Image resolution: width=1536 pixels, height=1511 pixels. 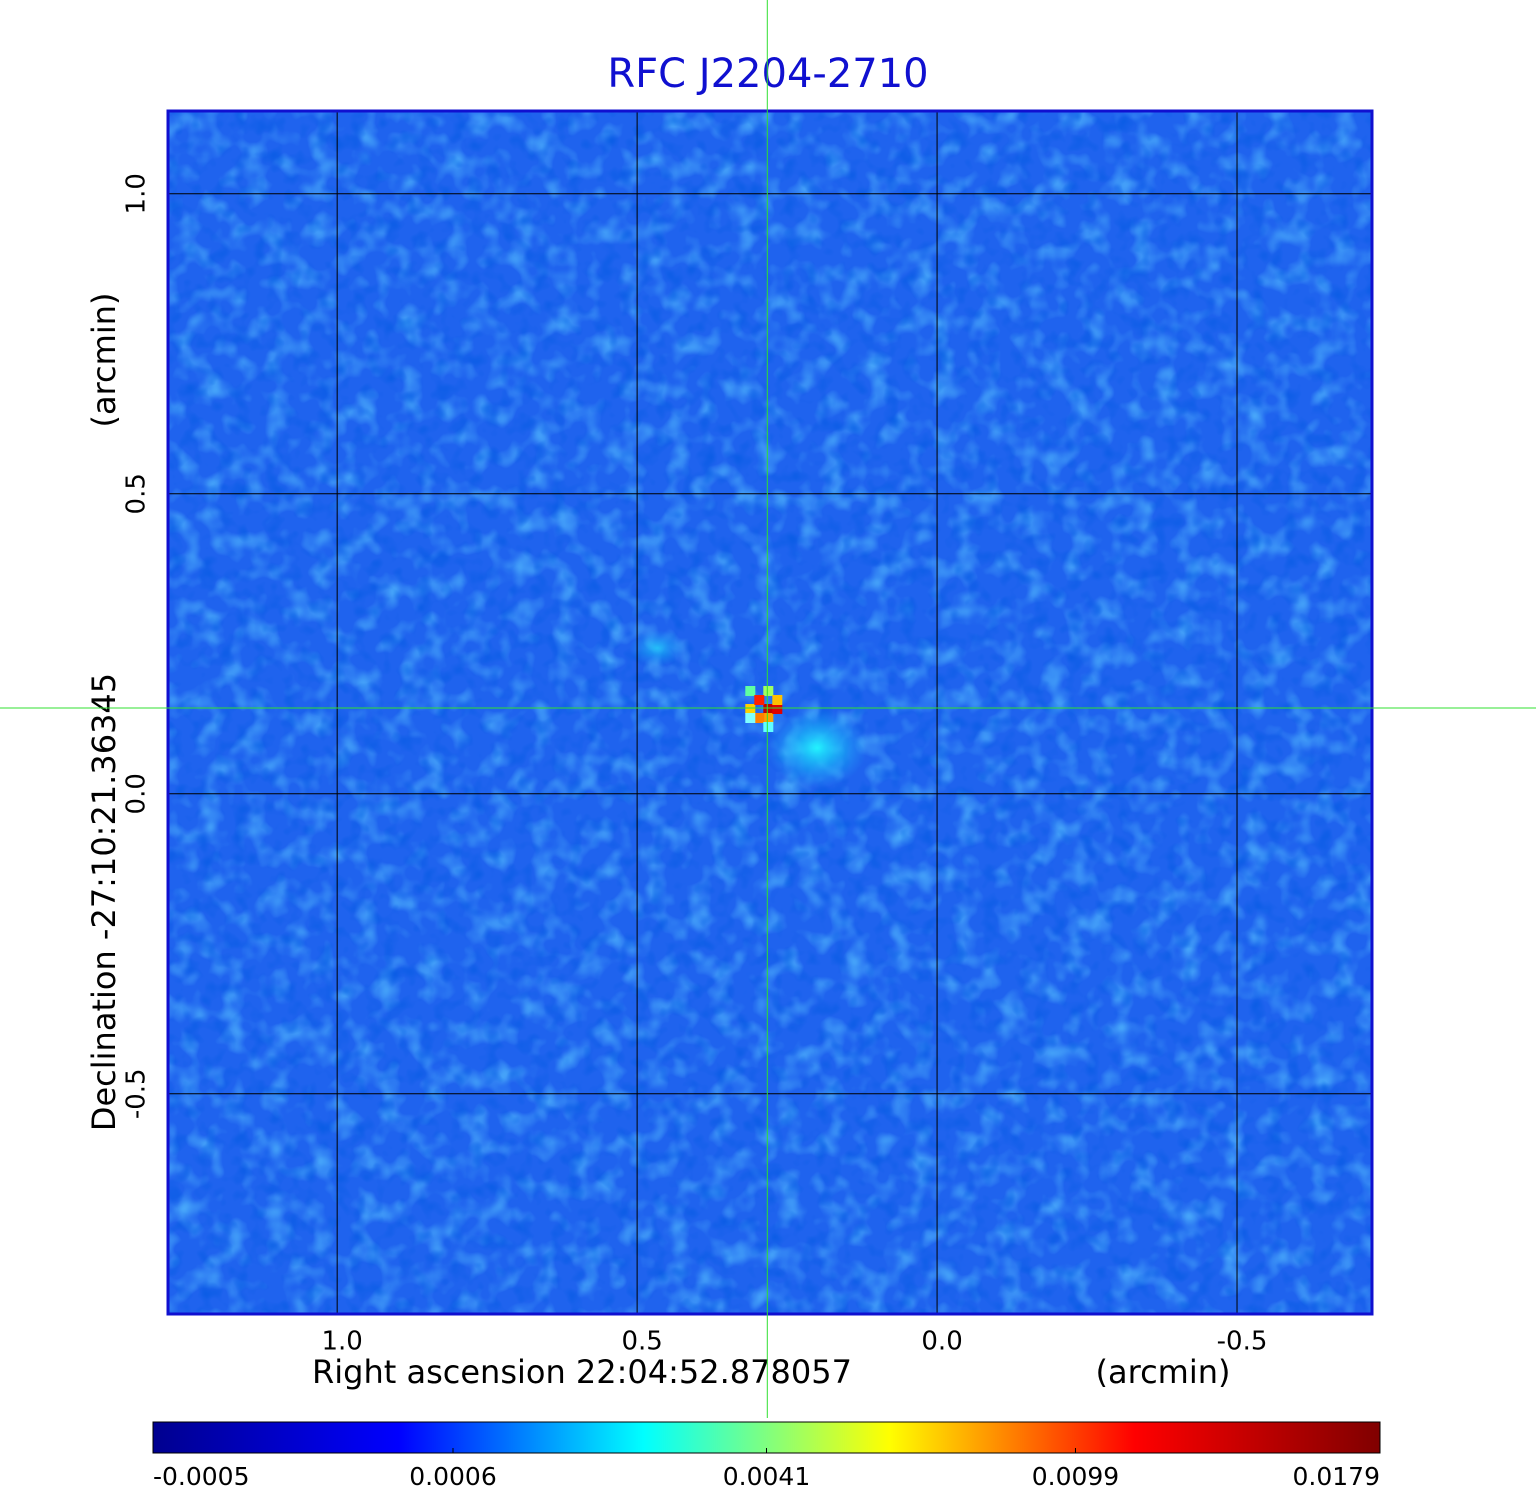 What do you see at coordinates (1242, 1342) in the screenshot?
I see `x-tick-label: -0.5` at bounding box center [1242, 1342].